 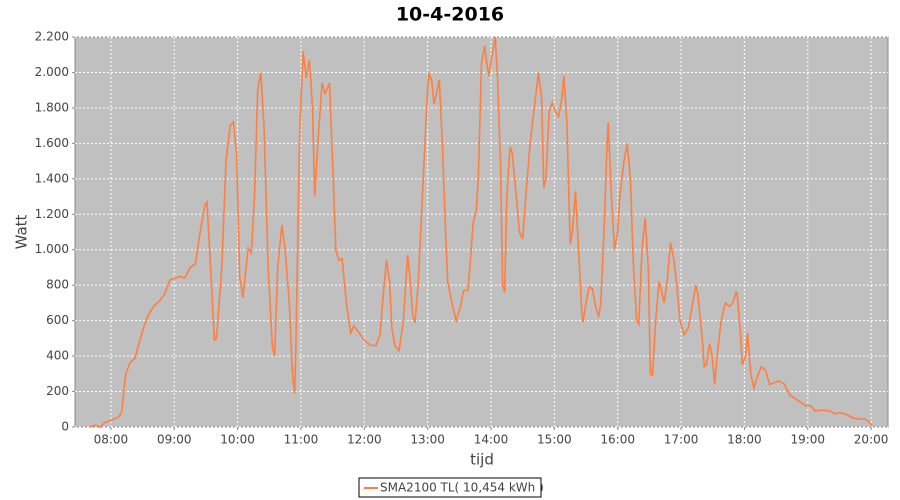 What do you see at coordinates (52, 107) in the screenshot?
I see `y-tick-label: 1.800` at bounding box center [52, 107].